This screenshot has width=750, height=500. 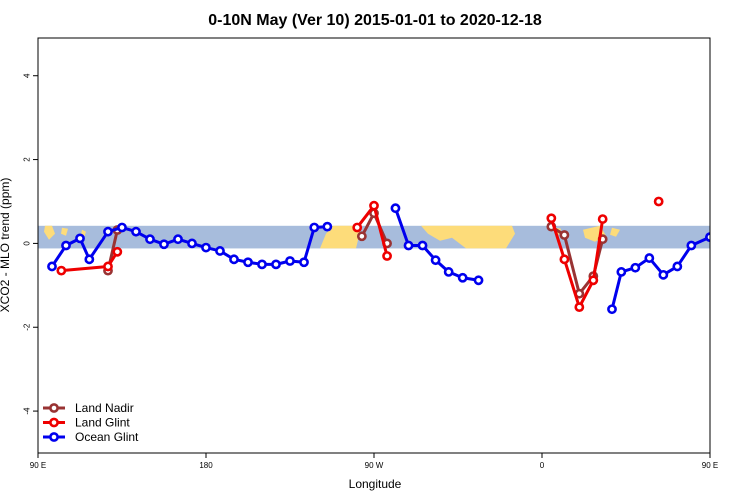 I want to click on legend-label: Ocean Glint, so click(x=107, y=437).